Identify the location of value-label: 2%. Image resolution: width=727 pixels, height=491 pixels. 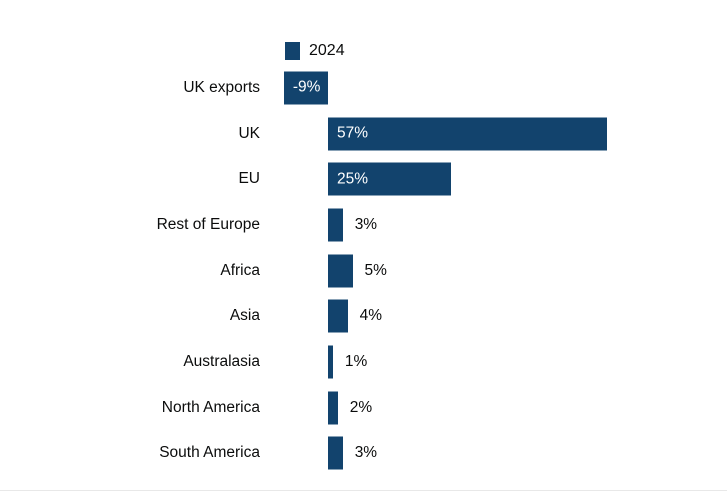
(361, 407).